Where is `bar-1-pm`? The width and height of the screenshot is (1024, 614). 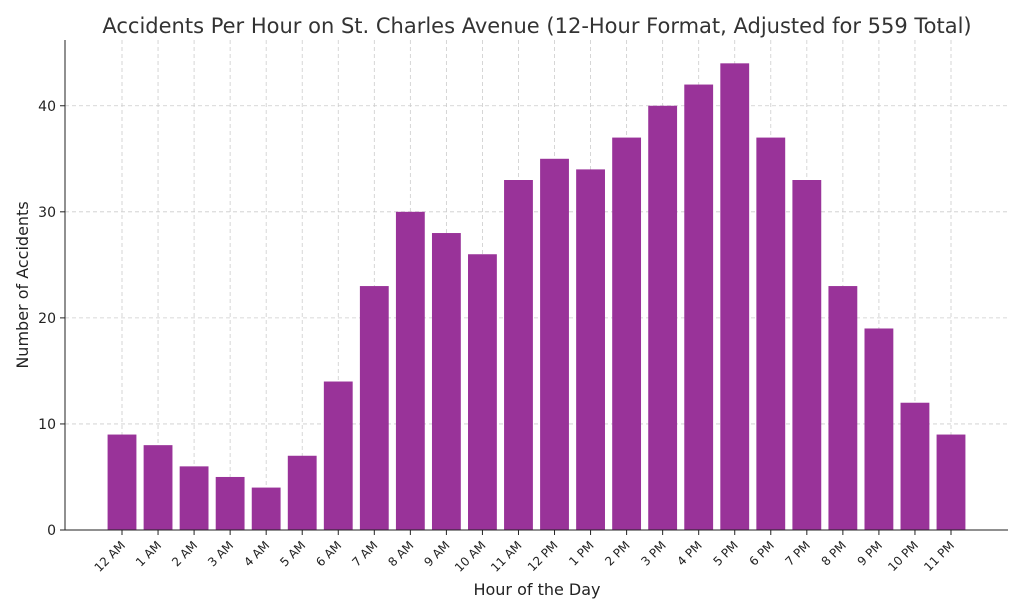
bar-1-pm is located at coordinates (590, 350).